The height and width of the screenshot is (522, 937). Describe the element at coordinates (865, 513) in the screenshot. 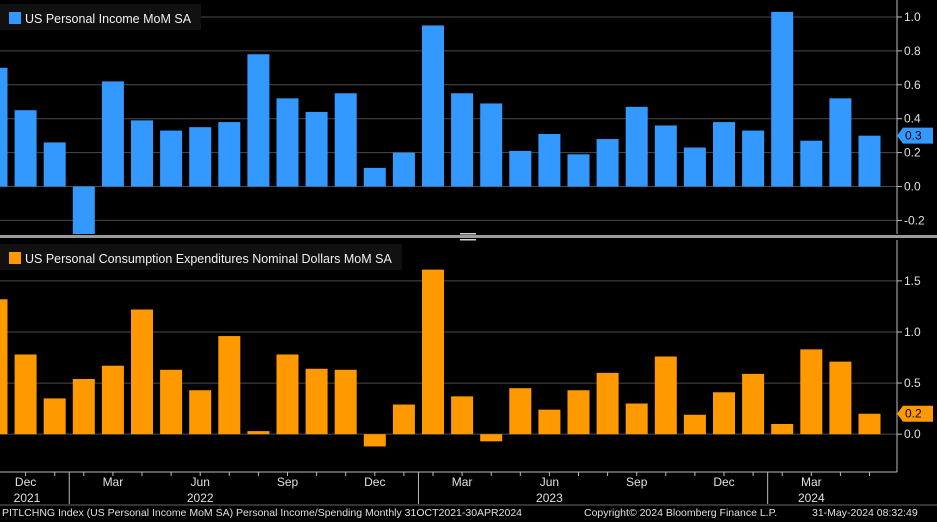

I see `footer-timestamp: 31-May-2024 08:32:49` at that location.